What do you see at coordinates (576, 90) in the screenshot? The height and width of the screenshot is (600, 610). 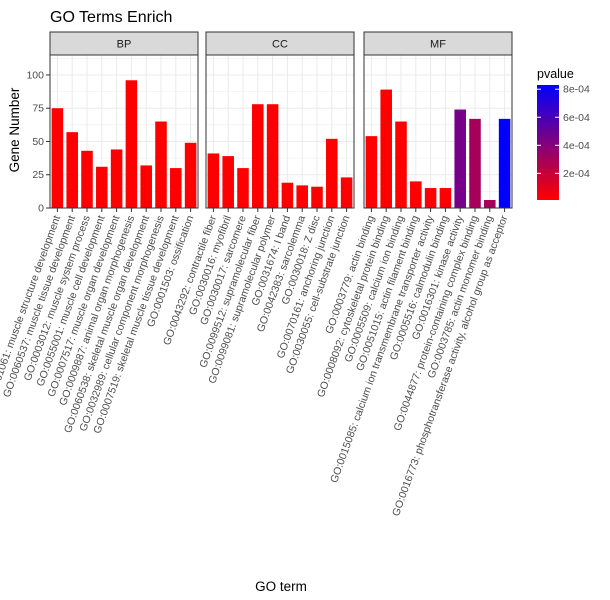 I see `legend-tick-label: 8e-04` at bounding box center [576, 90].